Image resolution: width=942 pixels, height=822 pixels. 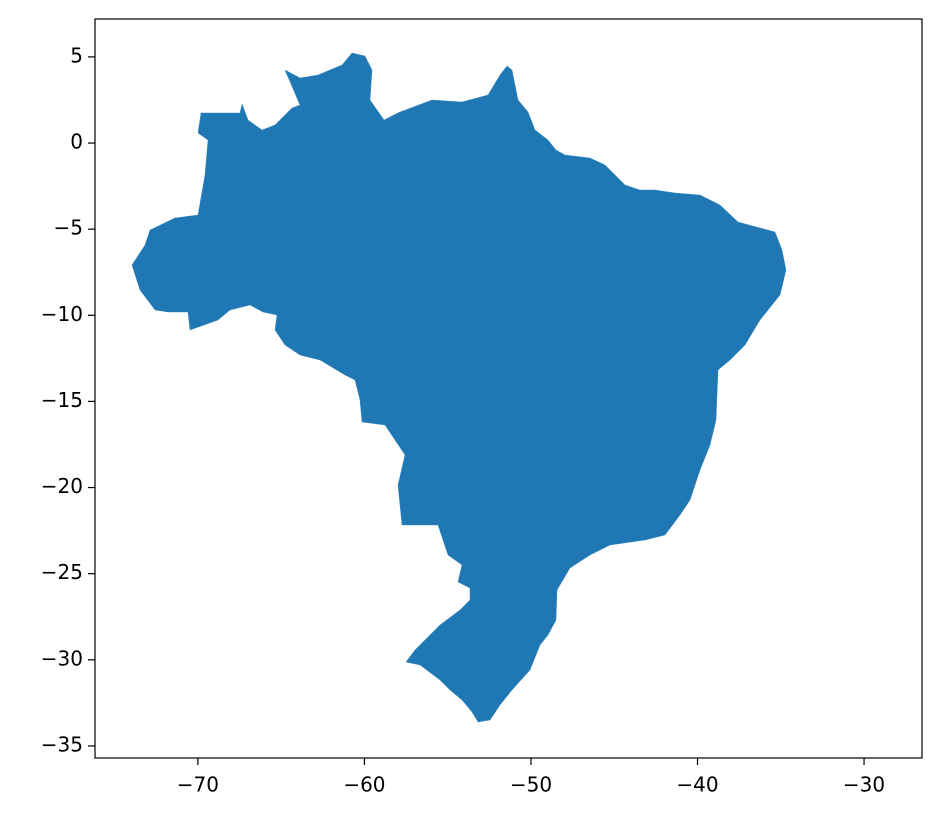 What do you see at coordinates (62, 314) in the screenshot?
I see `y-tick-label: −10` at bounding box center [62, 314].